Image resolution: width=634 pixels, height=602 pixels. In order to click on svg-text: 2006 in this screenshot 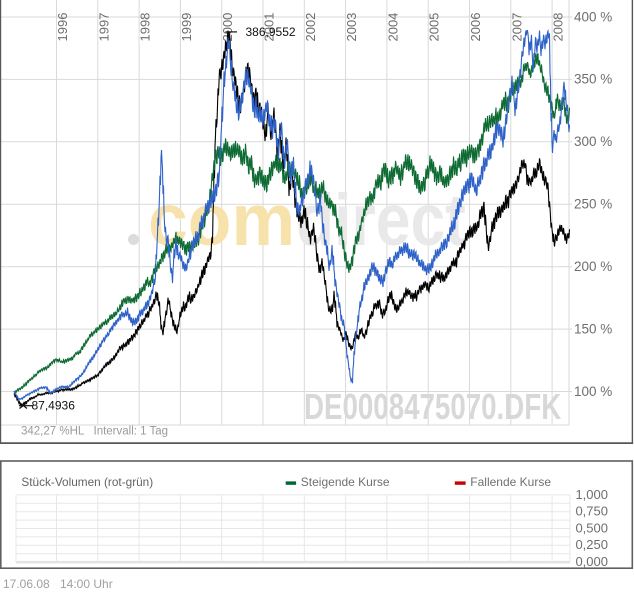, I will do `click(475, 27)`.